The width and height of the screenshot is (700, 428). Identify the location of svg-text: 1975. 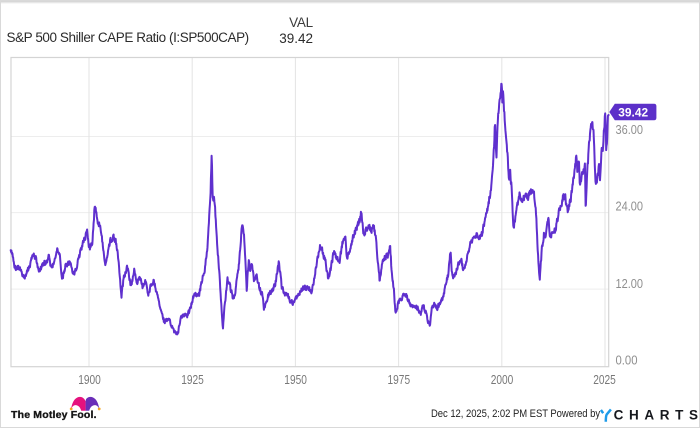
(399, 380).